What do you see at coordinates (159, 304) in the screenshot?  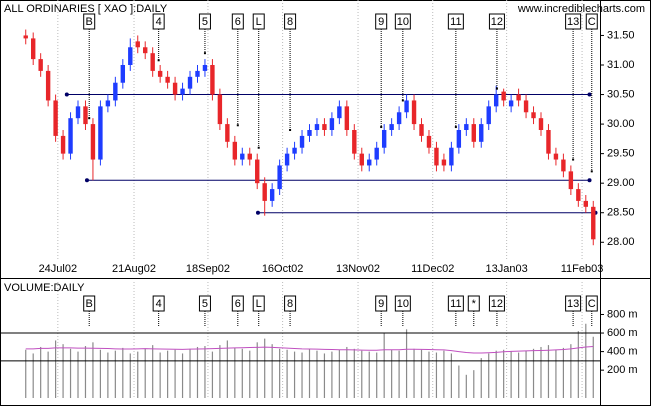 I see `volume-marker-label: 4` at bounding box center [159, 304].